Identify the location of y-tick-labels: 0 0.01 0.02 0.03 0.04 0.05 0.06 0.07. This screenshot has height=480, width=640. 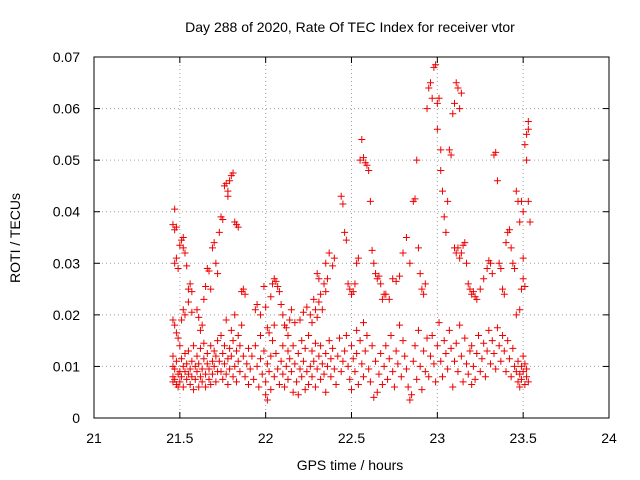
(66, 237).